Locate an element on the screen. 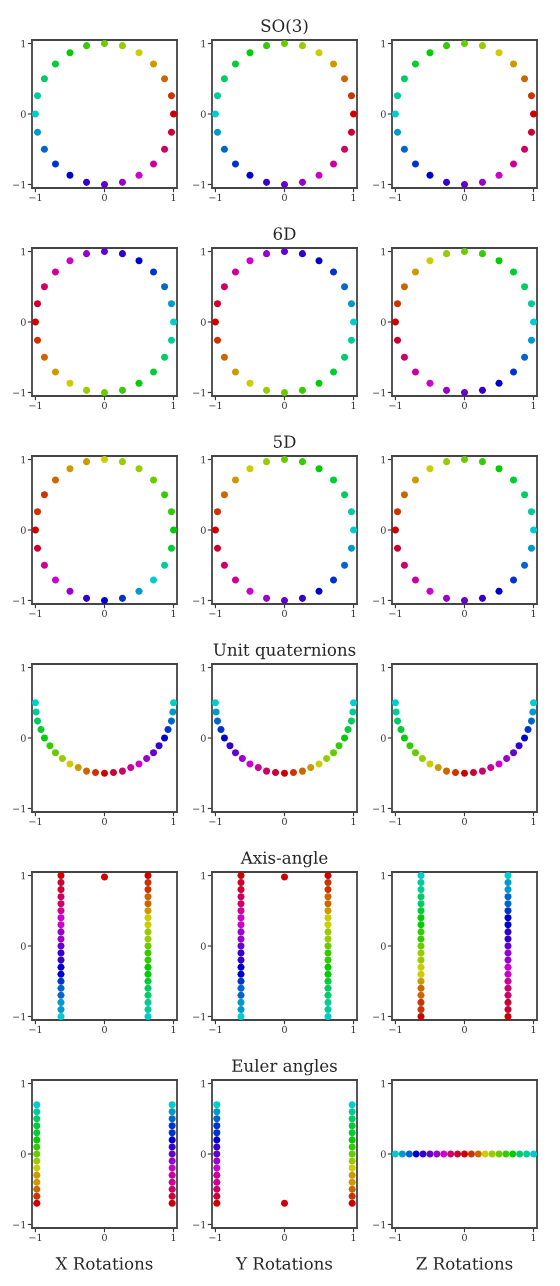 The height and width of the screenshot is (1286, 560). x-axis-title: Y Rotations is located at coordinates (284, 1263).